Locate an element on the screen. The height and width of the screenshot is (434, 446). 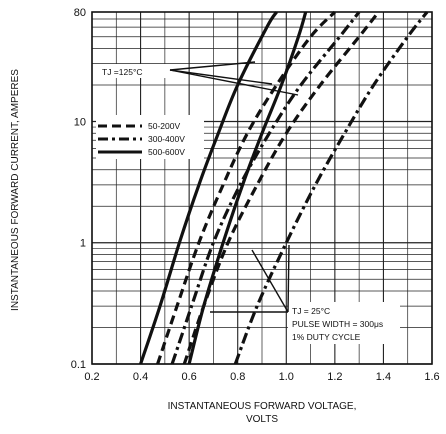
annotation-cold-background is located at coordinates (344, 323).